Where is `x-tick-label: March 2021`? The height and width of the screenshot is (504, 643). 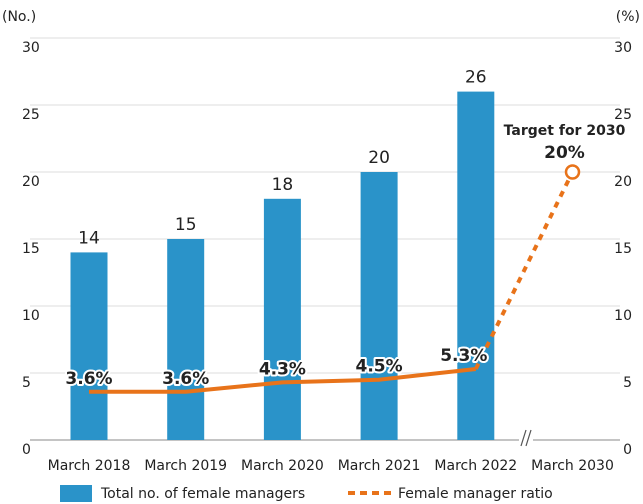
x-tick-label: March 2021 is located at coordinates (379, 466).